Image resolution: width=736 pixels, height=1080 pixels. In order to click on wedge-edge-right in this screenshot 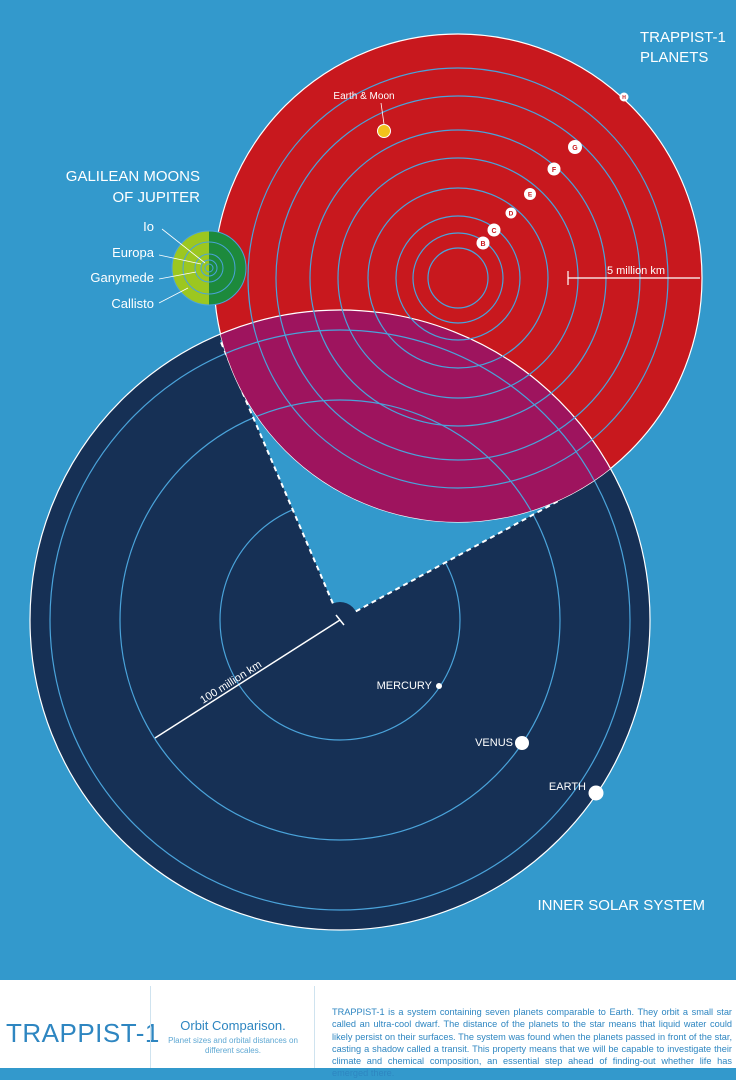, I will do `click(450, 560)`.